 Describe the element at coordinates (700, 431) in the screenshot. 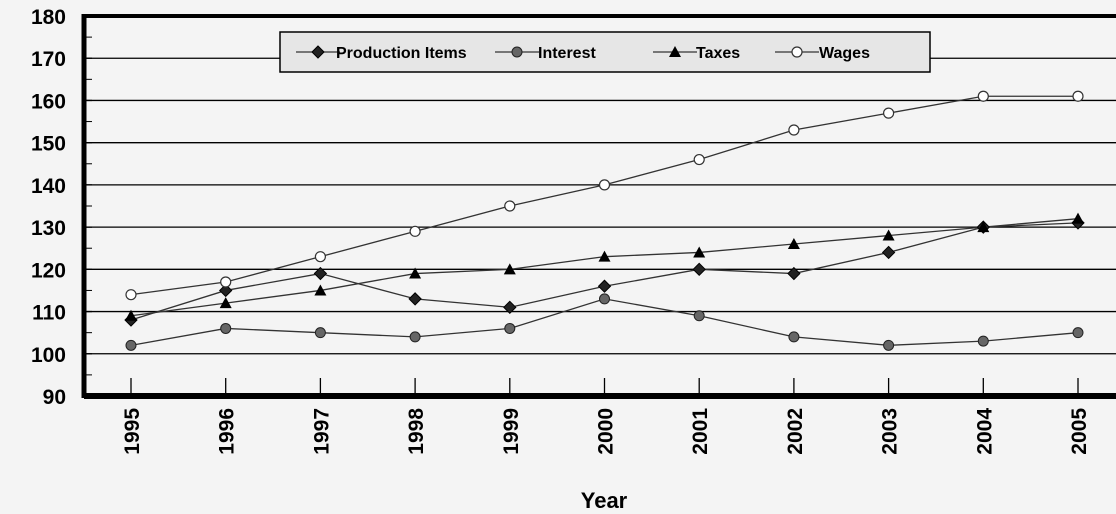

I see `x-tick-label: 2001` at that location.